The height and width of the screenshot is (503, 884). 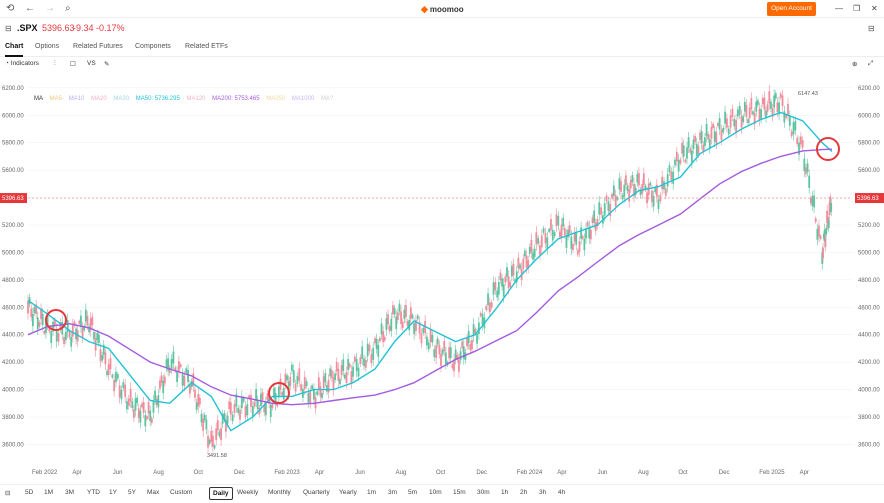 What do you see at coordinates (871, 63) in the screenshot?
I see `fullscreen-icon: ⤢` at bounding box center [871, 63].